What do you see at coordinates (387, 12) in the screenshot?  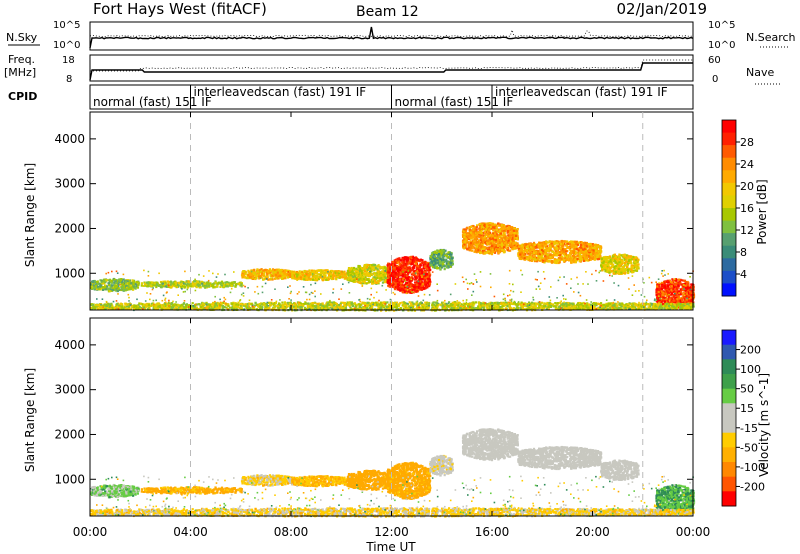 I see `beam-title: Beam 12` at bounding box center [387, 12].